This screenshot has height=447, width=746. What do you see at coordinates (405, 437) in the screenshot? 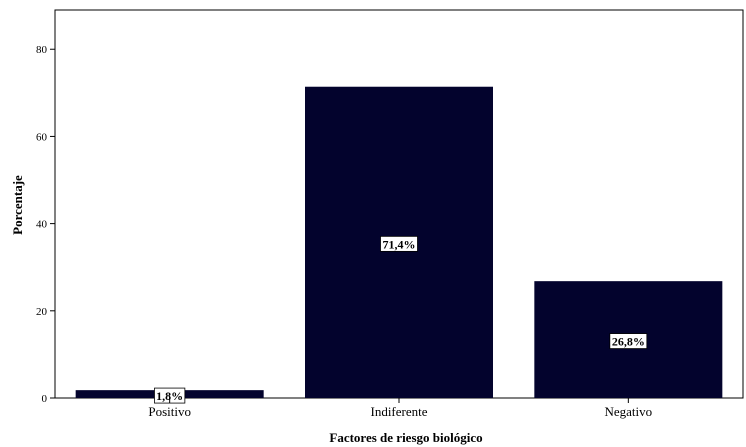
I see `x-axis-title: Factores de riesgo biológico` at bounding box center [405, 437].